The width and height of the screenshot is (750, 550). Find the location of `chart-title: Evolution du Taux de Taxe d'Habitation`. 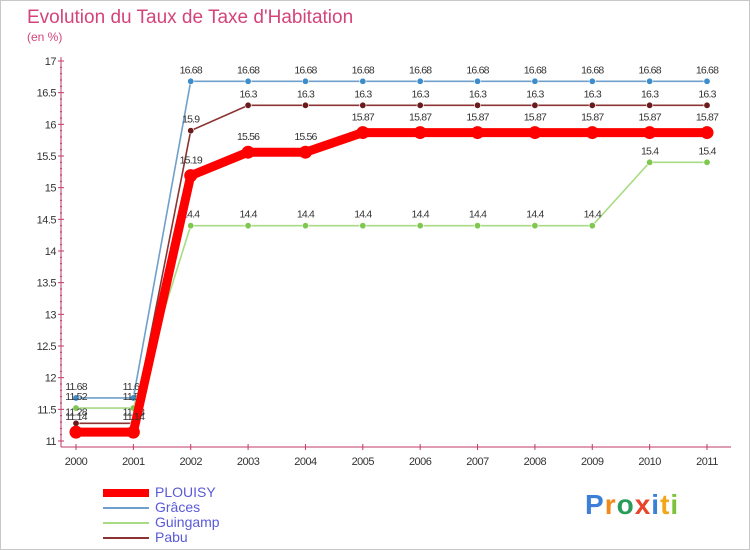

chart-title: Evolution du Taux de Taxe d'Habitation is located at coordinates (190, 17).